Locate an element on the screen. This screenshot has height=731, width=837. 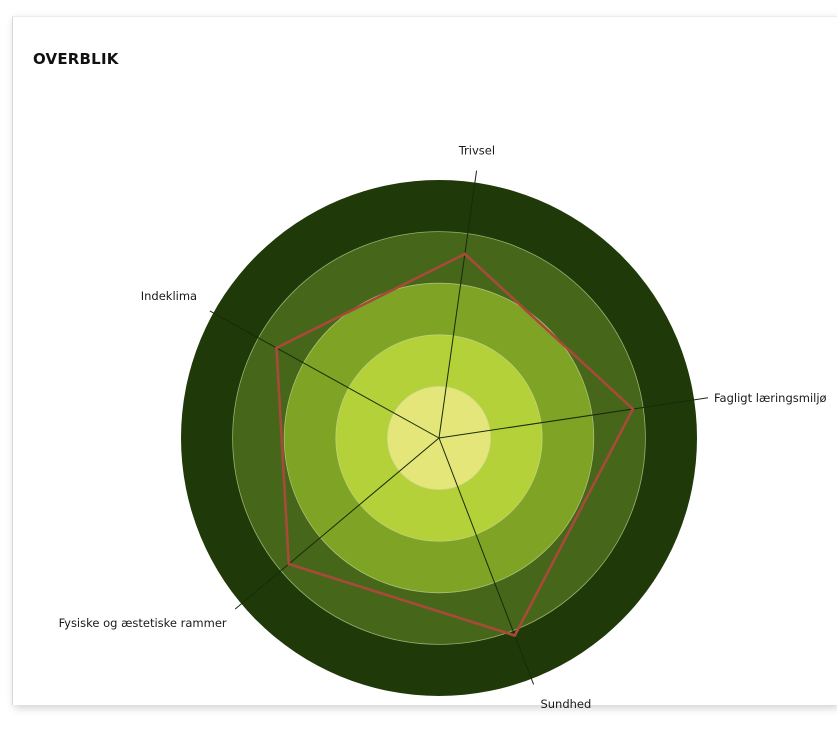
axis-label: Fysiske og æstetiske rammer is located at coordinates (143, 623).